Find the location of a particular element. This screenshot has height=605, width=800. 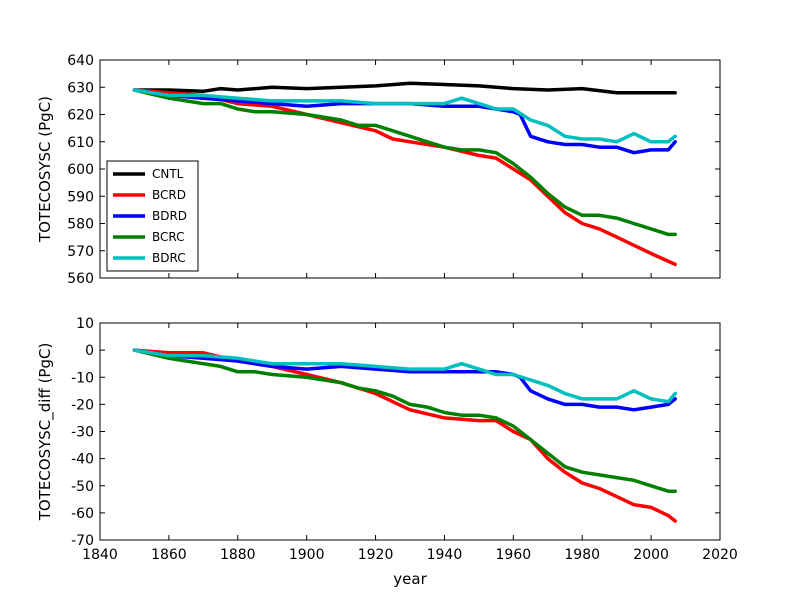

x-tick-label: 1920 is located at coordinates (376, 555).